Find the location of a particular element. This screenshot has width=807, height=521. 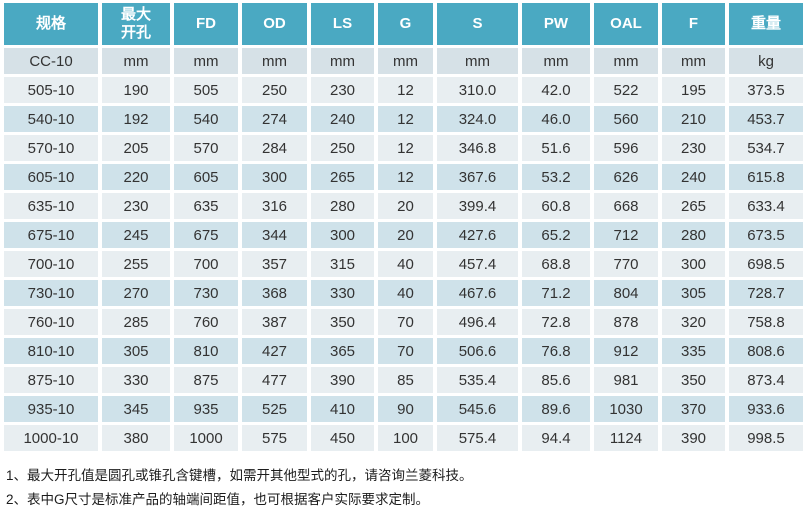

table-cell: 60.8 is located at coordinates (556, 206).